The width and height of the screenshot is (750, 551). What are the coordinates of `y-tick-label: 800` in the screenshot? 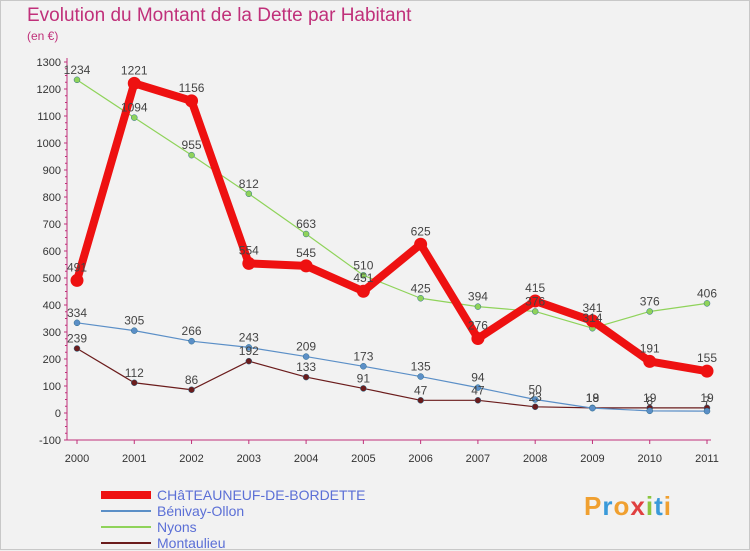 It's located at (52, 198).